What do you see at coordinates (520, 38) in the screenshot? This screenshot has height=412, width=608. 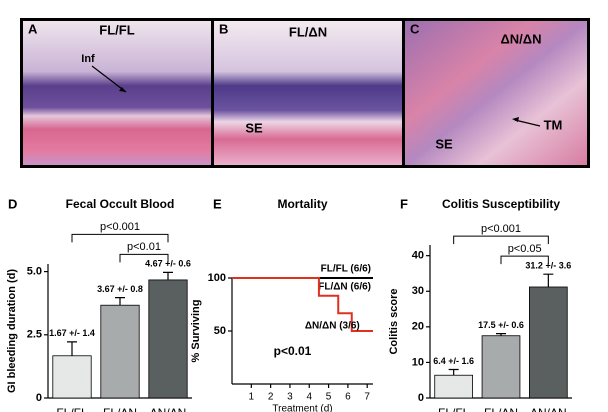 I see `panel-label: ΔN/ΔN` at bounding box center [520, 38].